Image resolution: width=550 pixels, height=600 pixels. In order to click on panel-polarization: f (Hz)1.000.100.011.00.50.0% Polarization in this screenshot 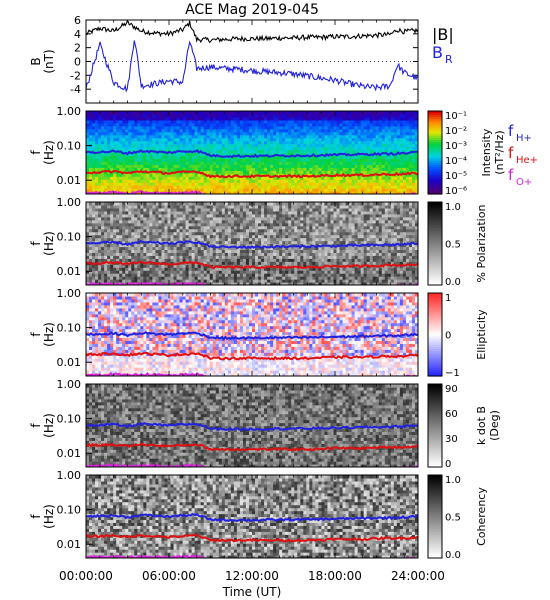, I will do `click(258, 242)`.